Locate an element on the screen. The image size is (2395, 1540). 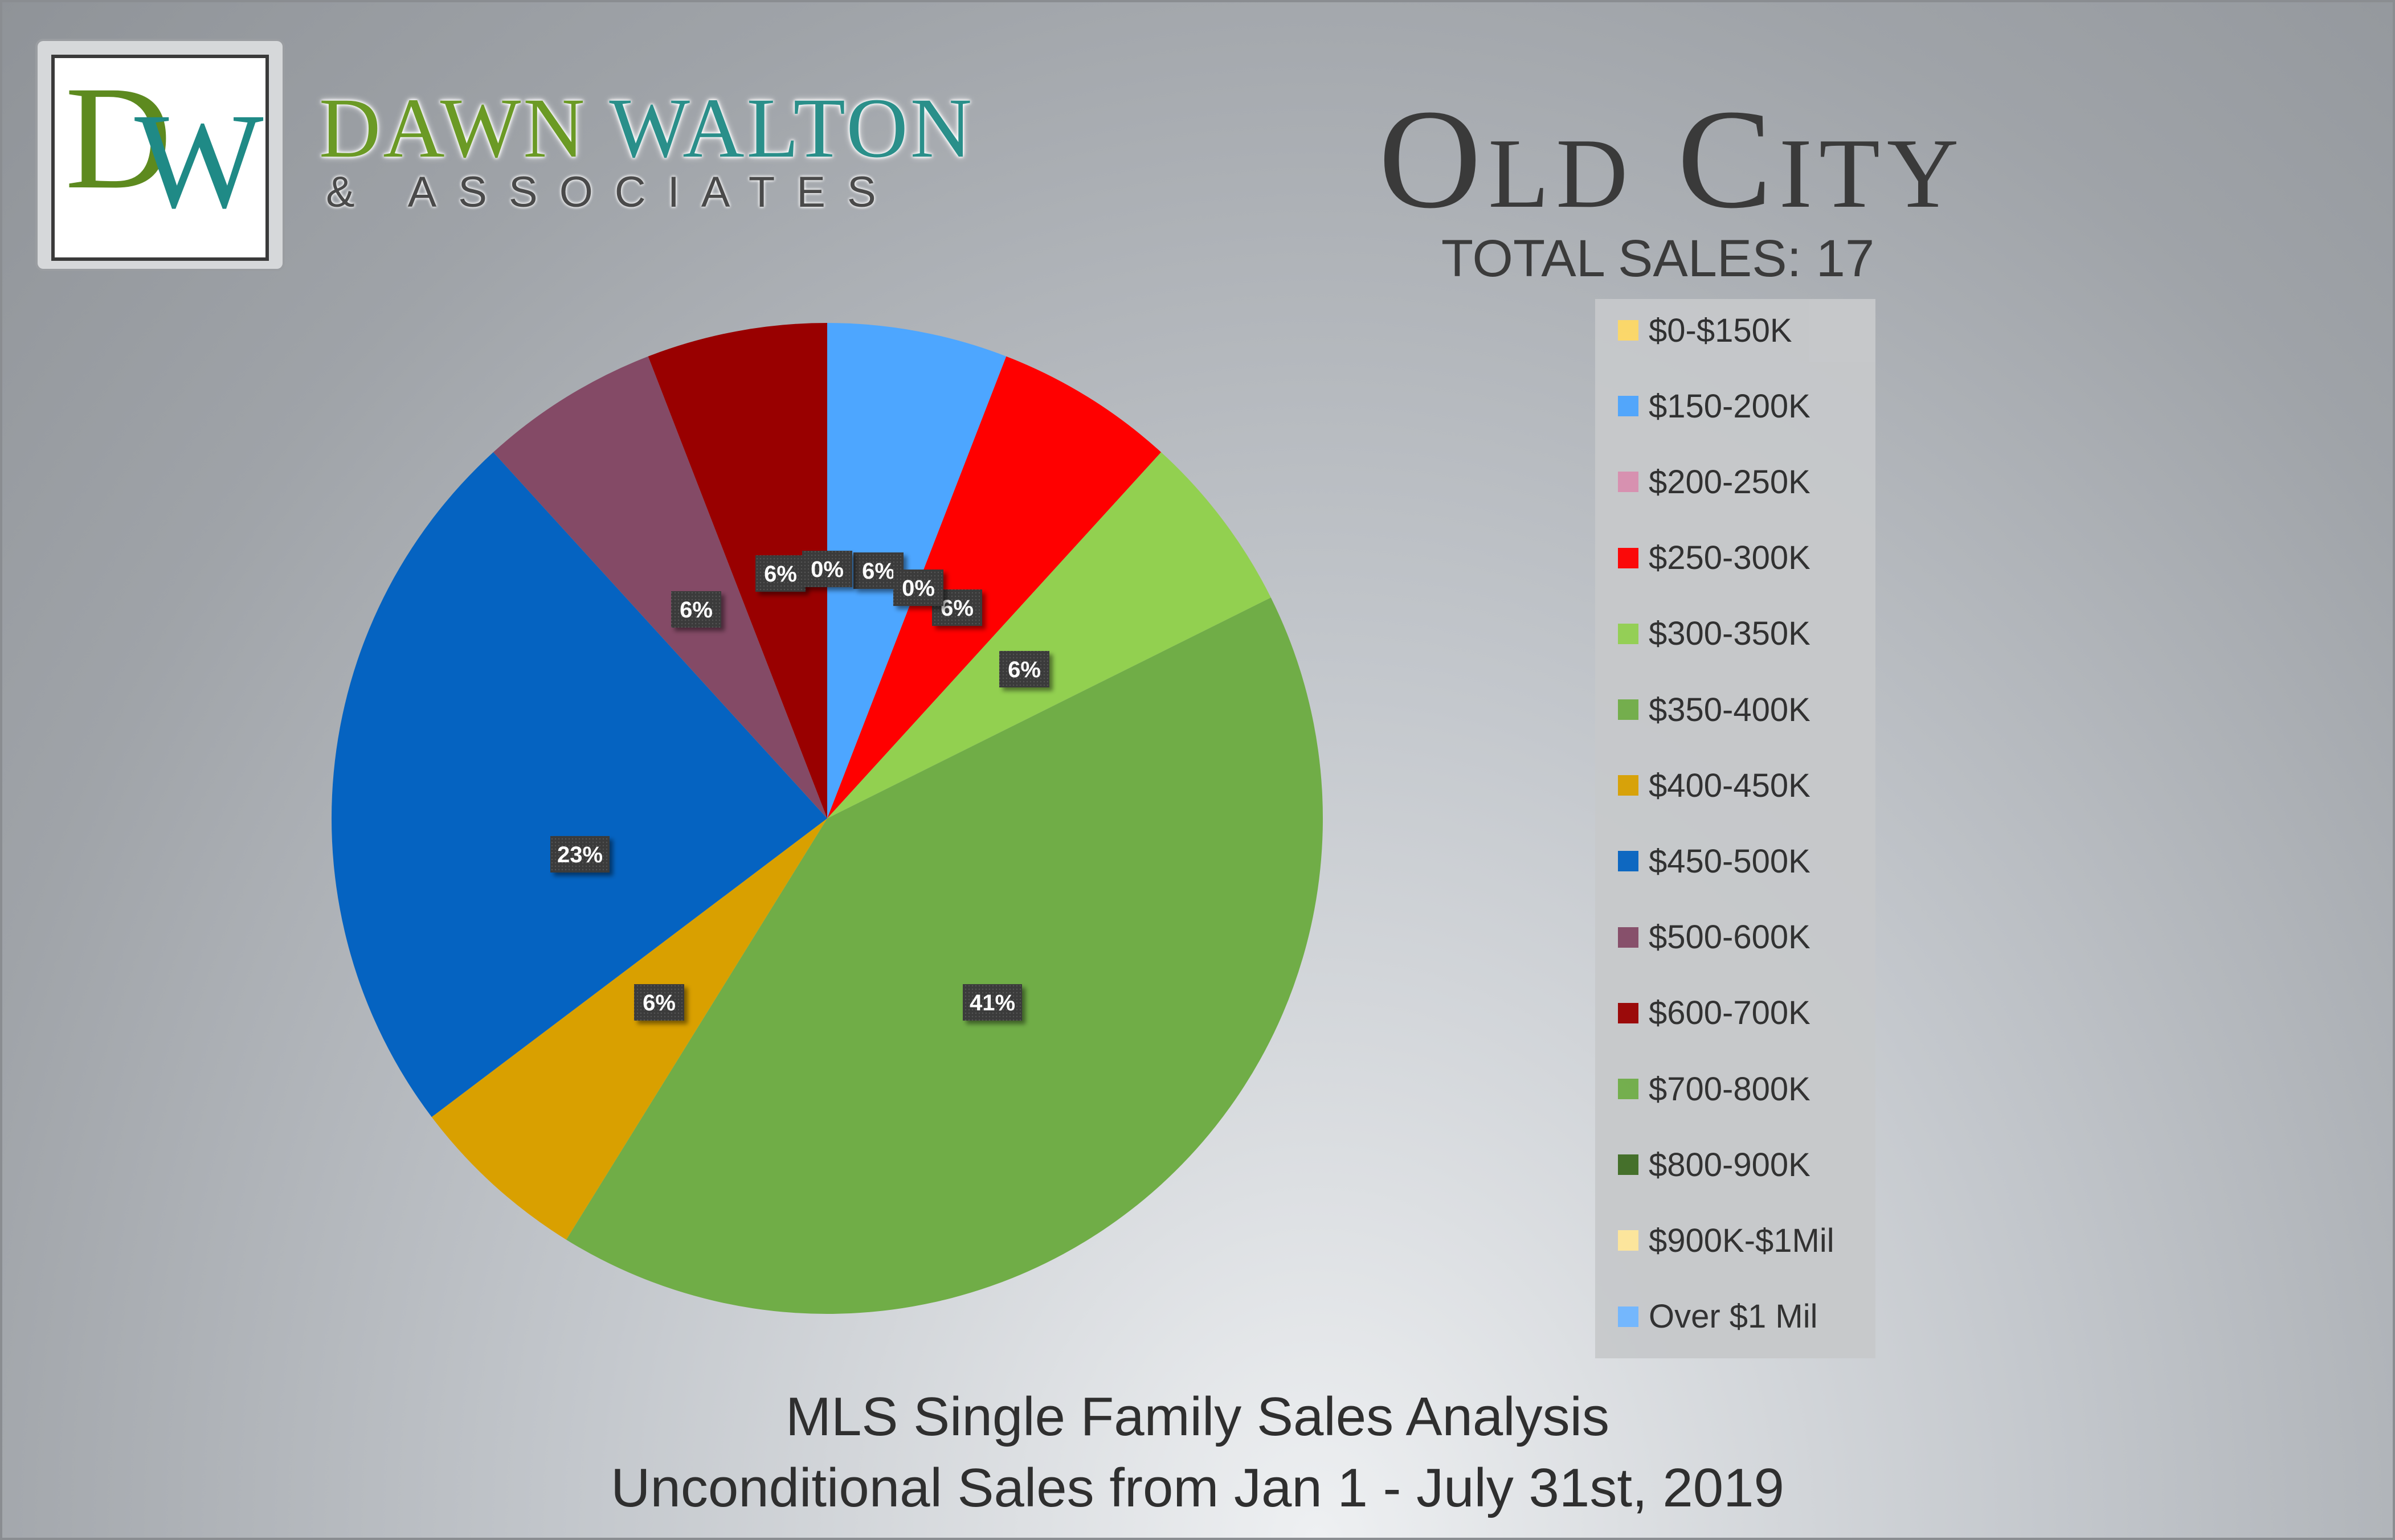
data-label-500-600k: 6% is located at coordinates (696, 609).